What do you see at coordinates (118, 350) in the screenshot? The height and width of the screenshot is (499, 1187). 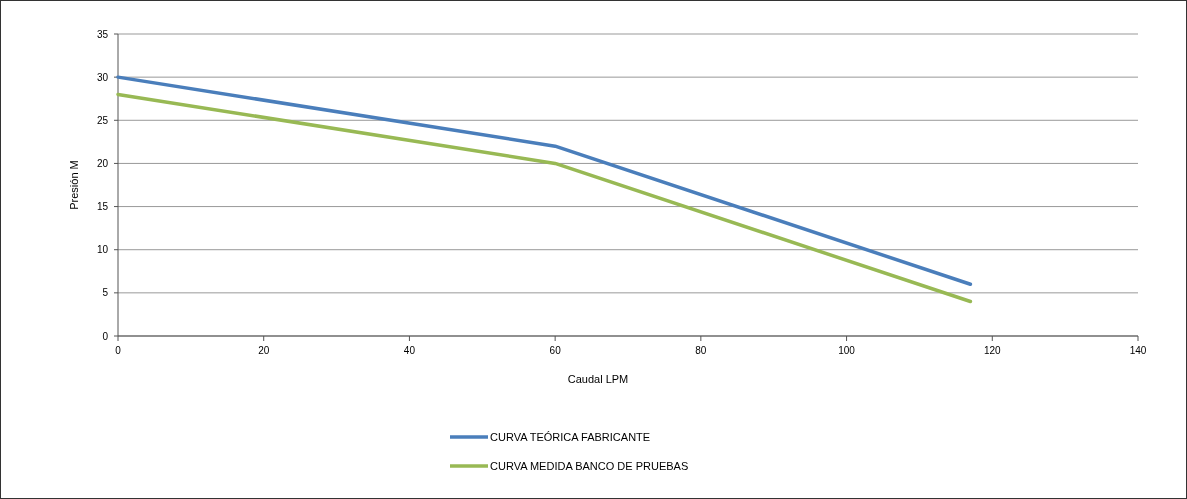 I see `x-tick-label: 0` at bounding box center [118, 350].